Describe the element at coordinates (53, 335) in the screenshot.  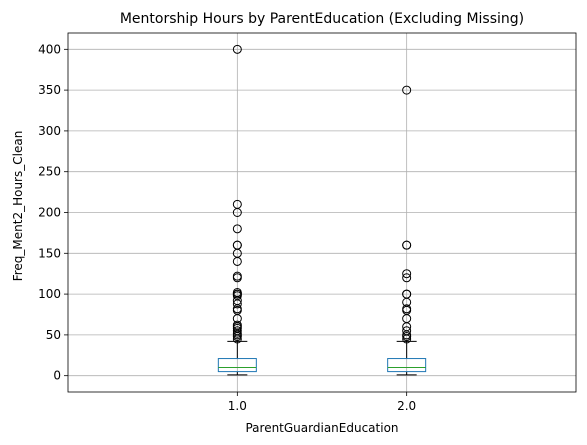
I see `y-tick-label: 50` at that location.